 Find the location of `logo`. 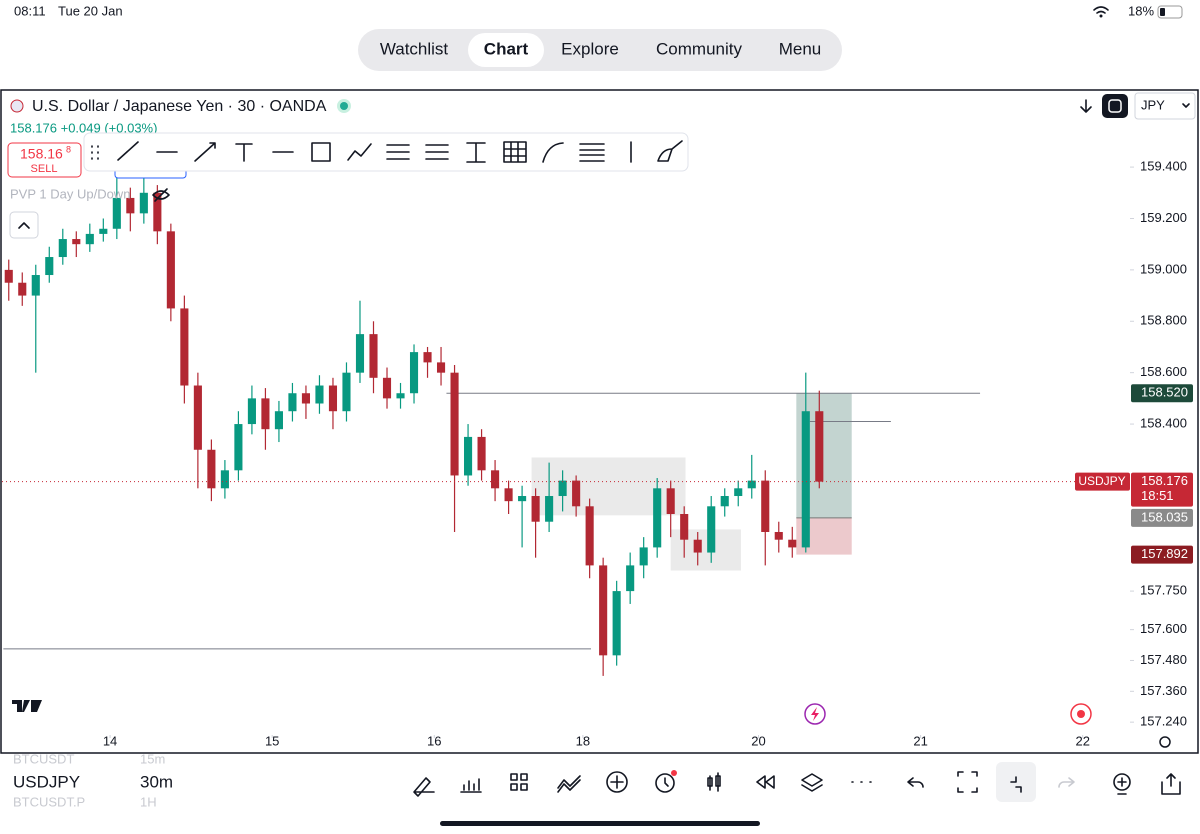

logo is located at coordinates (27, 706).